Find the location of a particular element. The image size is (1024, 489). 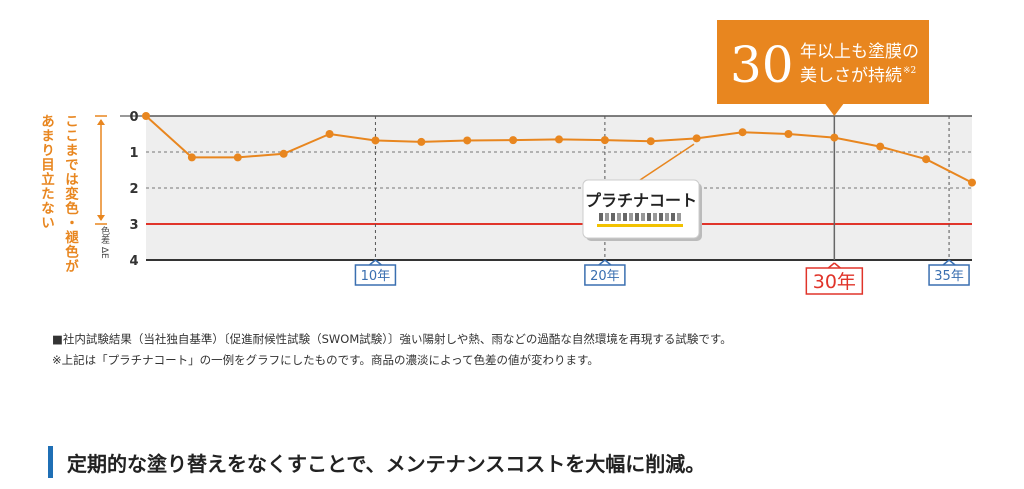

y-unit-label: 色差 ΔE is located at coordinates (104, 242).